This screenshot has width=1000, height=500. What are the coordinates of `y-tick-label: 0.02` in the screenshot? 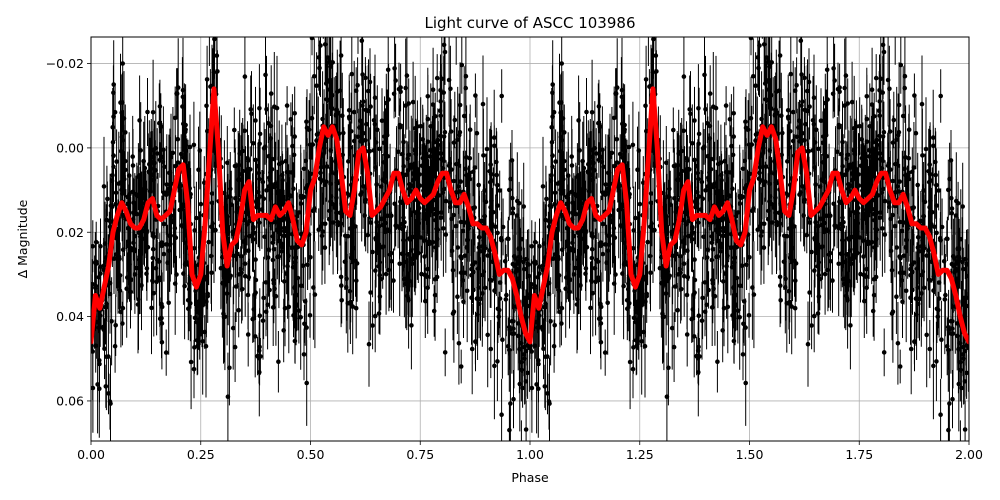 It's located at (70, 232).